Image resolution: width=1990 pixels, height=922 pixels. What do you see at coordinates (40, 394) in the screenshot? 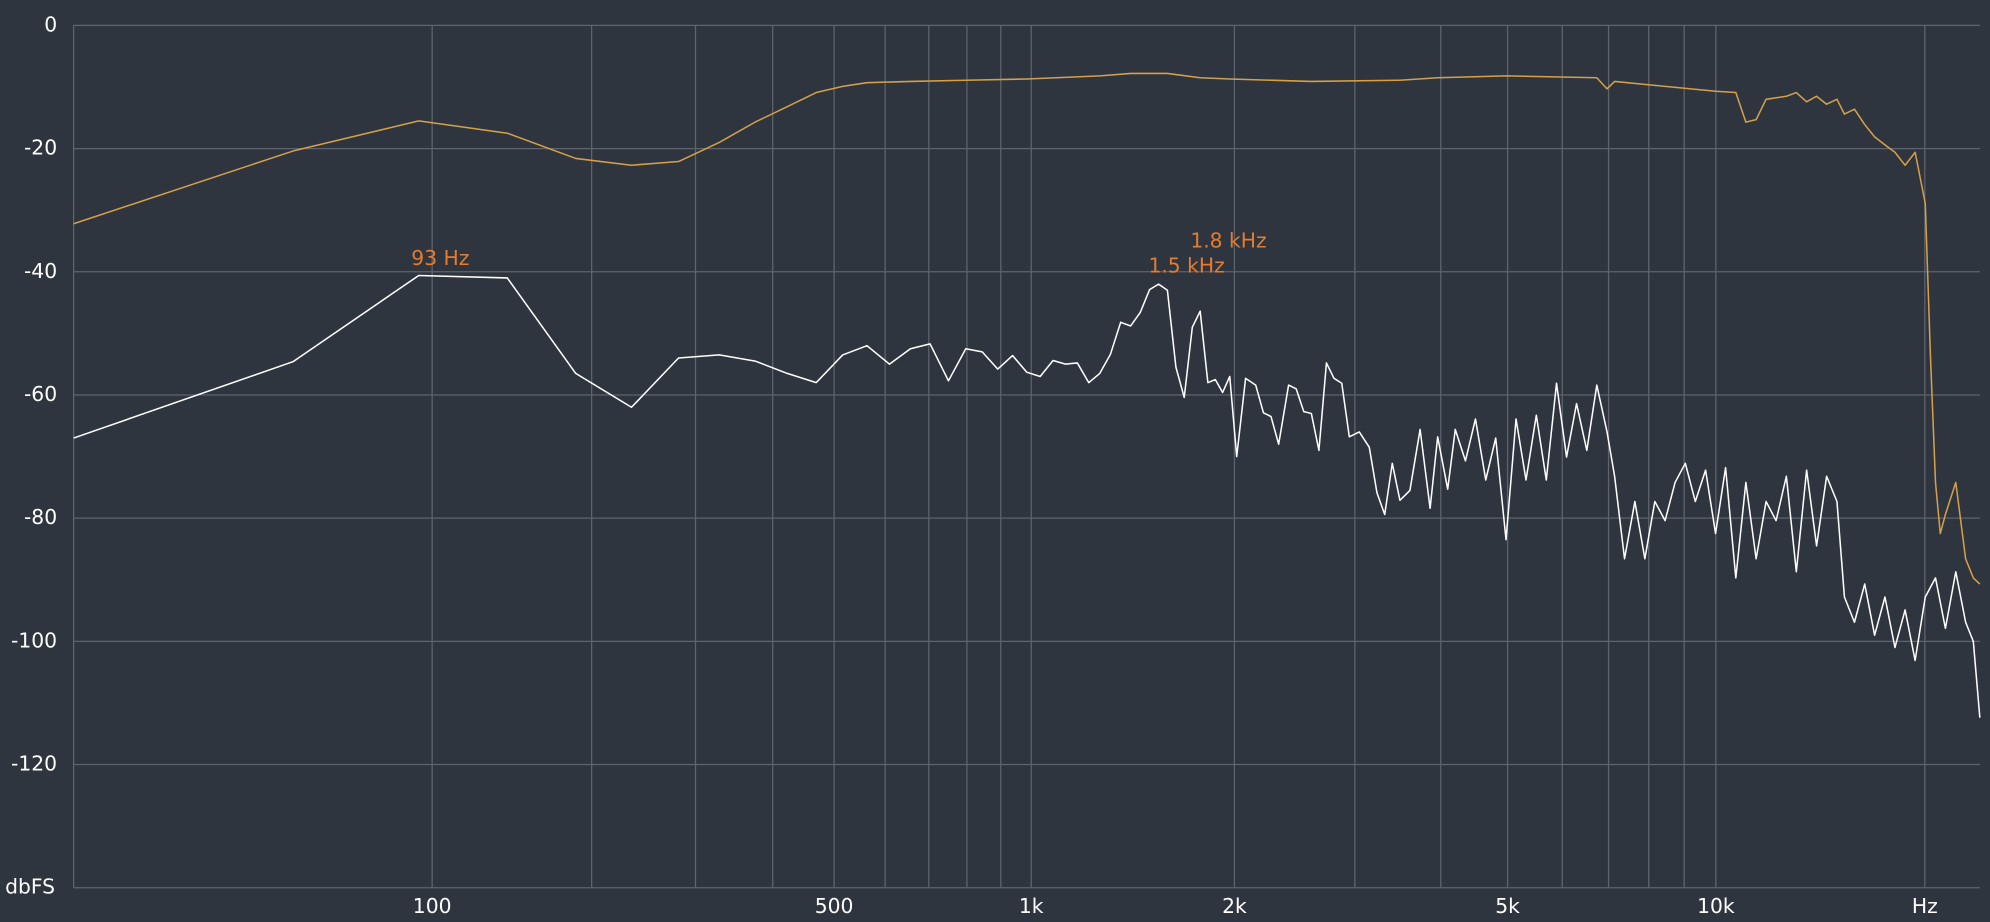
I see `y-tick-label: -60` at bounding box center [40, 394].